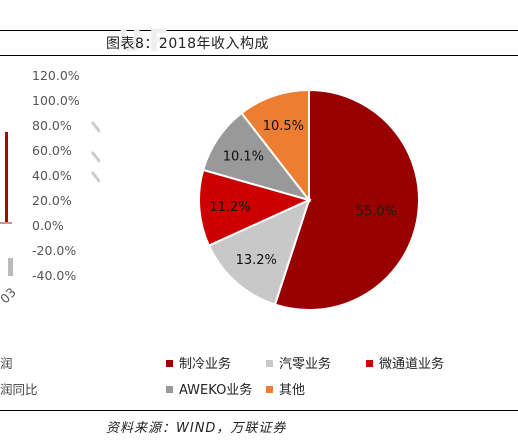 The width and height of the screenshot is (518, 447). I want to click on source-rule, so click(259, 410).